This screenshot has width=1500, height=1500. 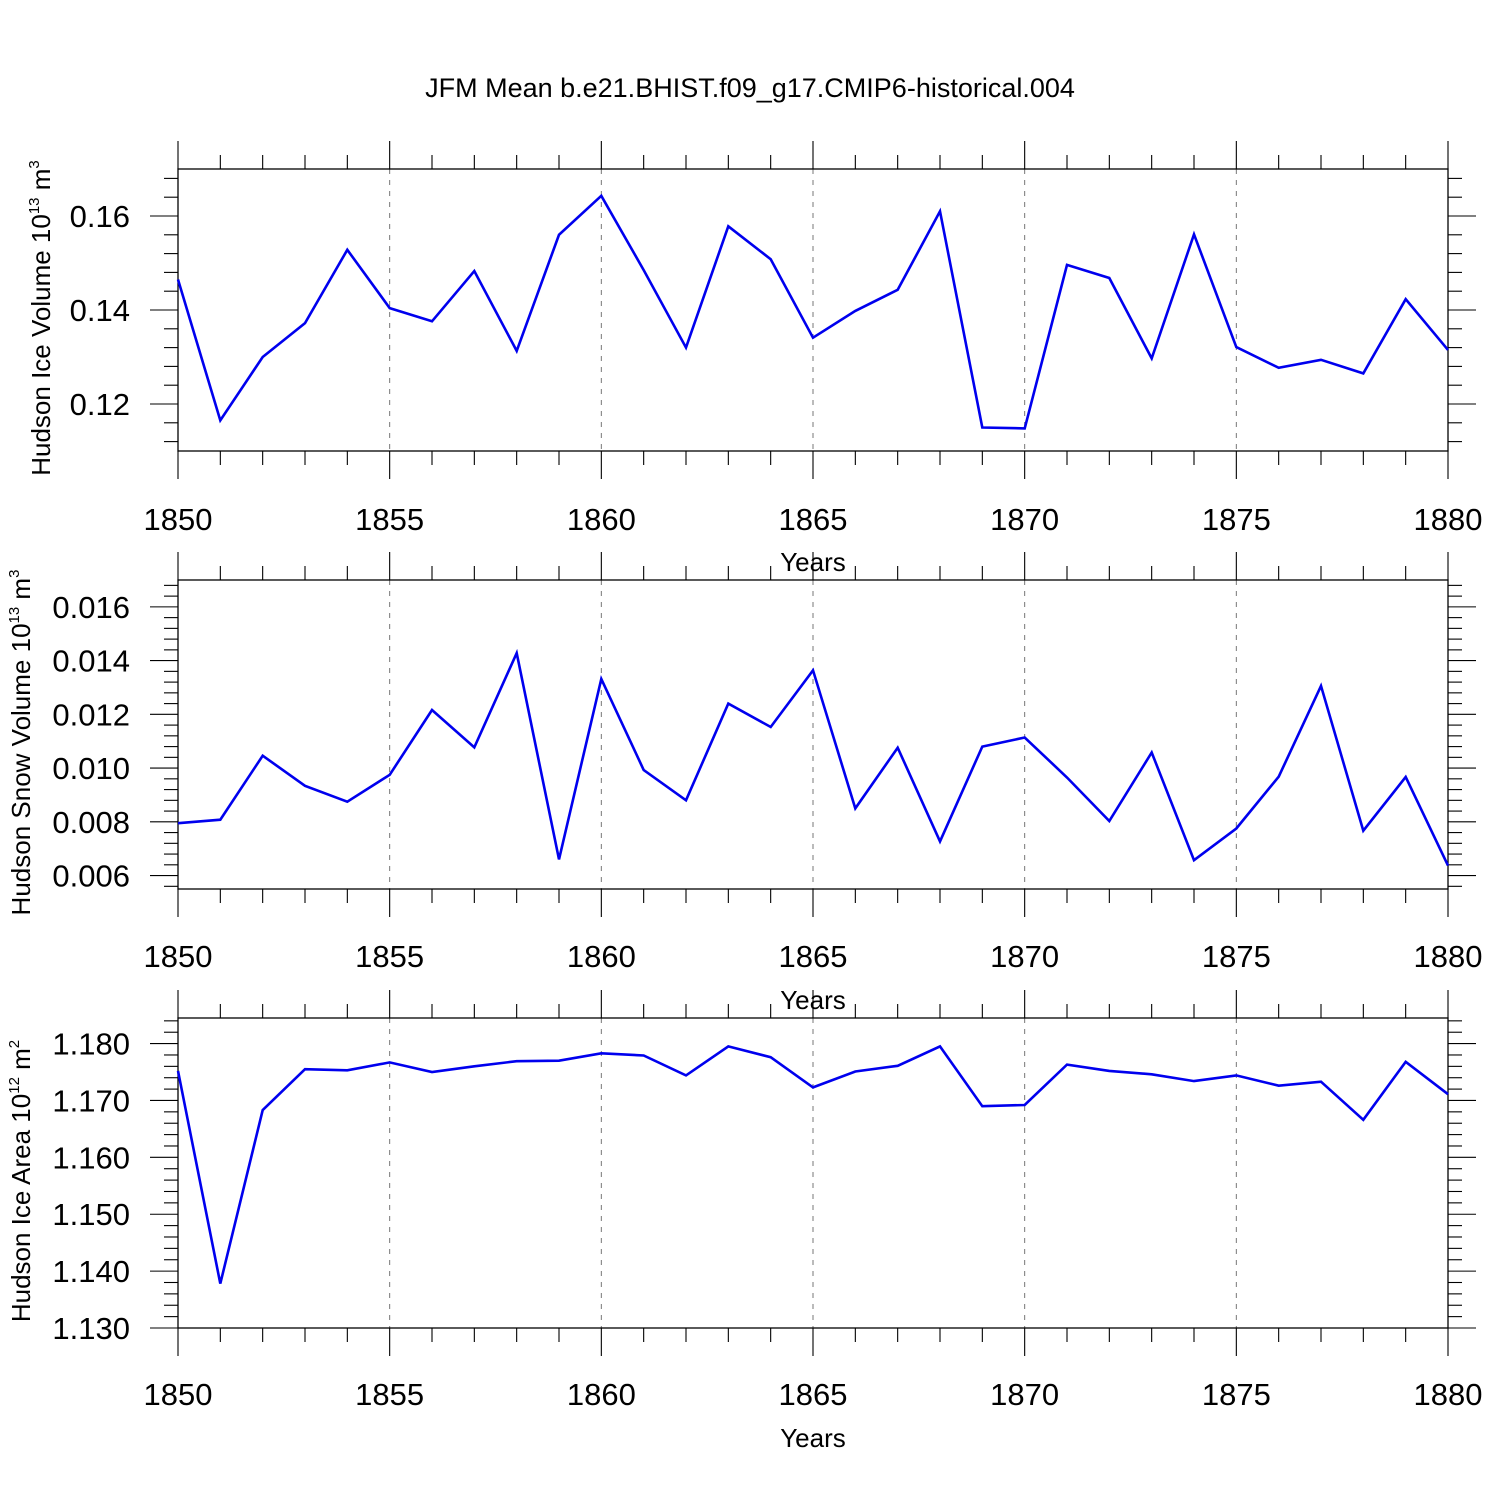 I want to click on y-tick-label: 0.012, so click(x=91, y=714).